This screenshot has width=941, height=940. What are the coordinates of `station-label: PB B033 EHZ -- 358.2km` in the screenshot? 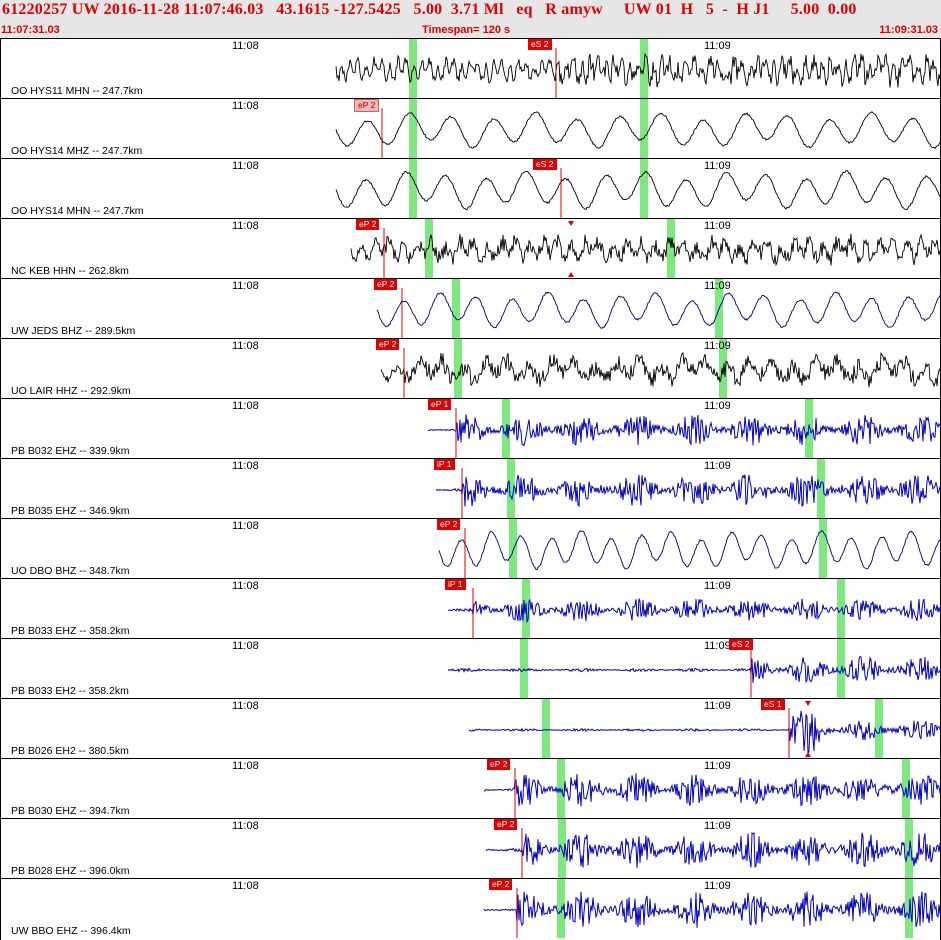 It's located at (70, 631).